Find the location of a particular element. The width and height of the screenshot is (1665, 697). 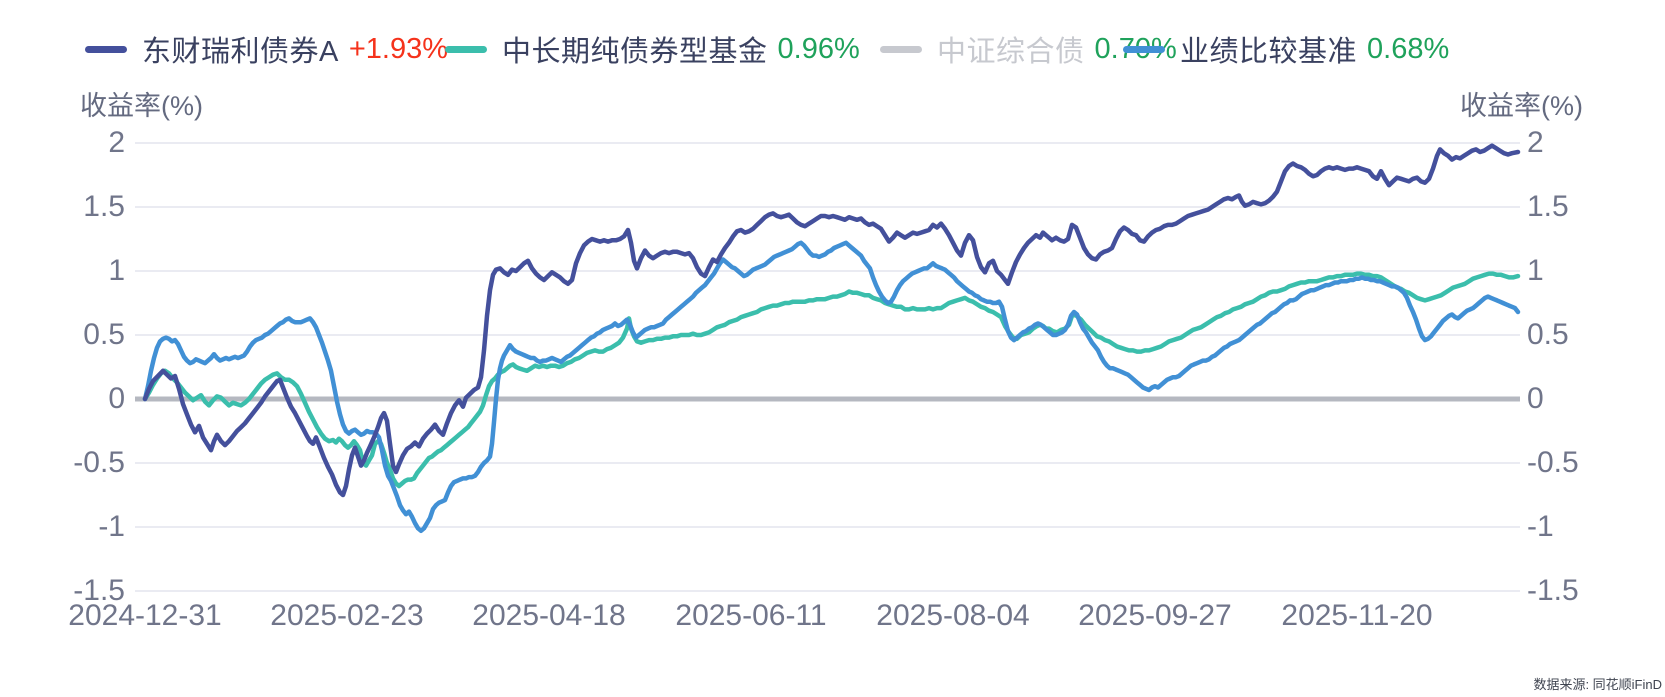

data-source-note: 数据来源: 同花顺iFinD is located at coordinates (1597, 684).